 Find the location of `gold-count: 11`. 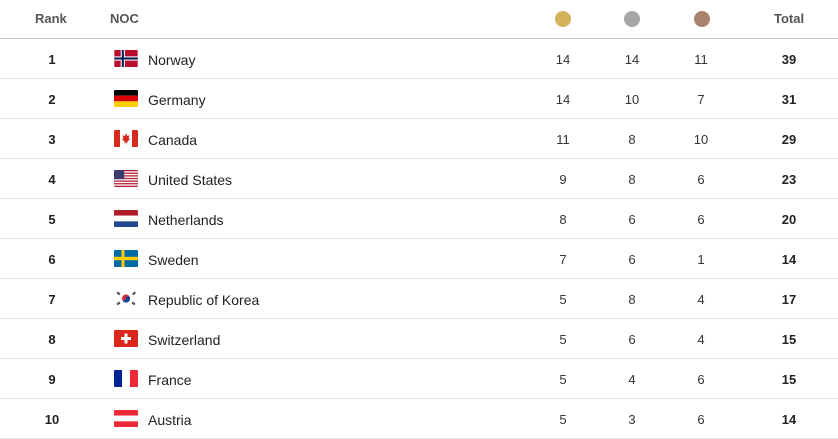

gold-count: 11 is located at coordinates (563, 139).